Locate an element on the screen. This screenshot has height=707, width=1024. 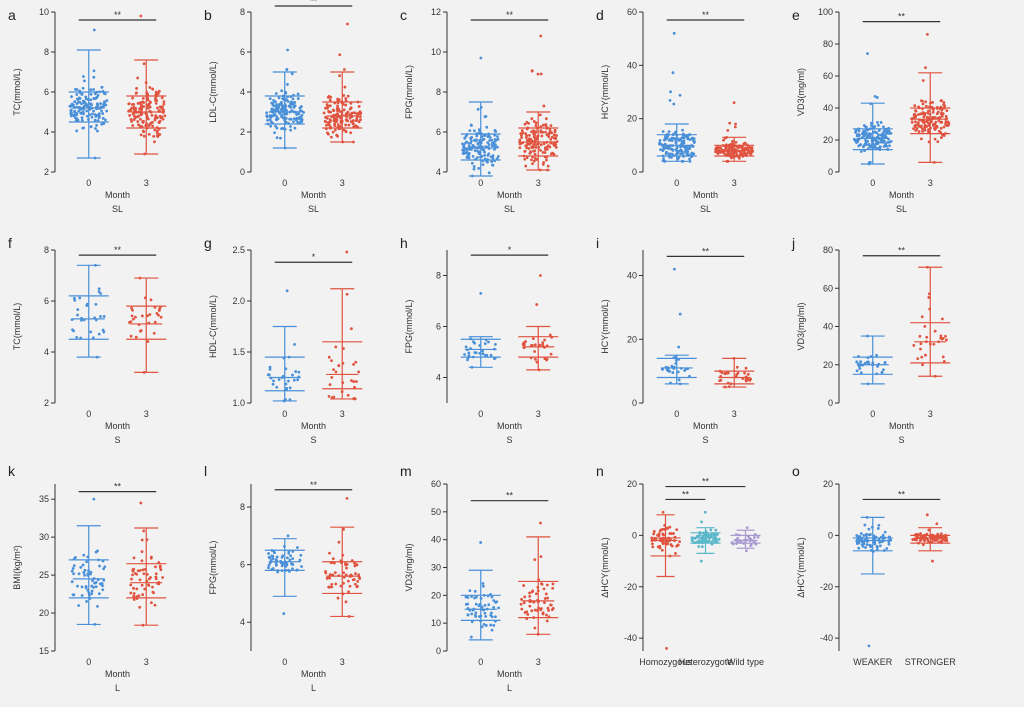
y-tick-label: 60 is located at coordinates (828, 288).